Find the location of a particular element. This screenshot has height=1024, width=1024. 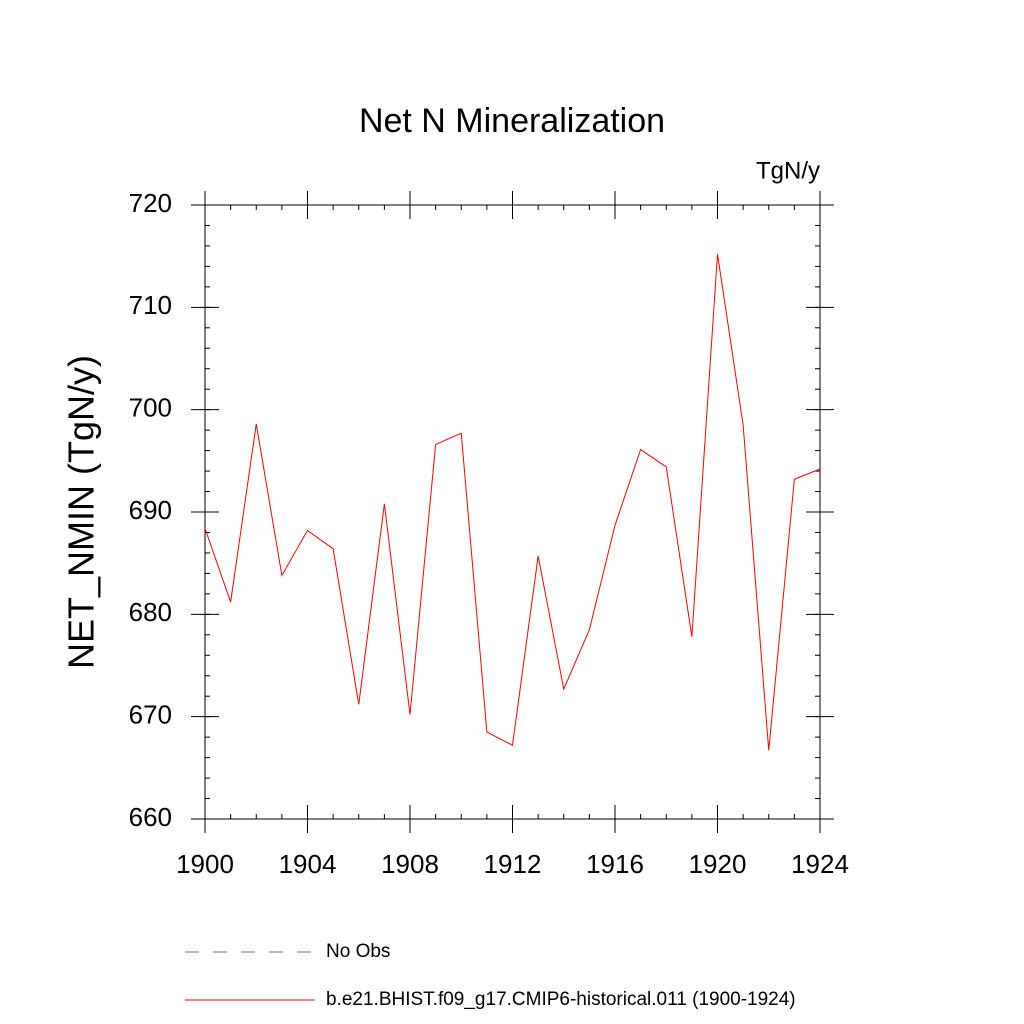

chart-title: Net N Mineralization is located at coordinates (512, 121).